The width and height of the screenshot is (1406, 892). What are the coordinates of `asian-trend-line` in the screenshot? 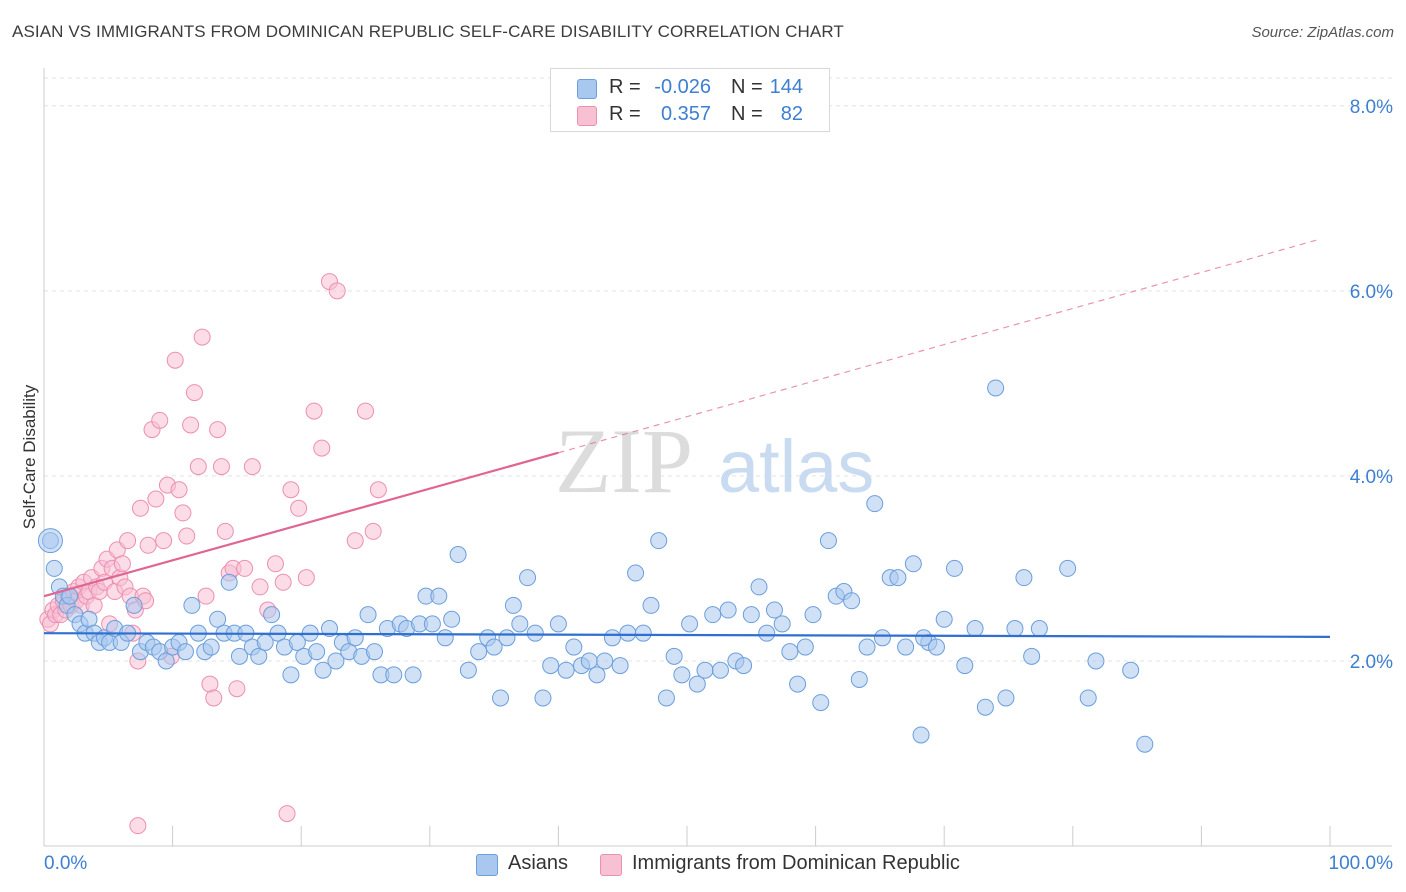 It's located at (687, 635).